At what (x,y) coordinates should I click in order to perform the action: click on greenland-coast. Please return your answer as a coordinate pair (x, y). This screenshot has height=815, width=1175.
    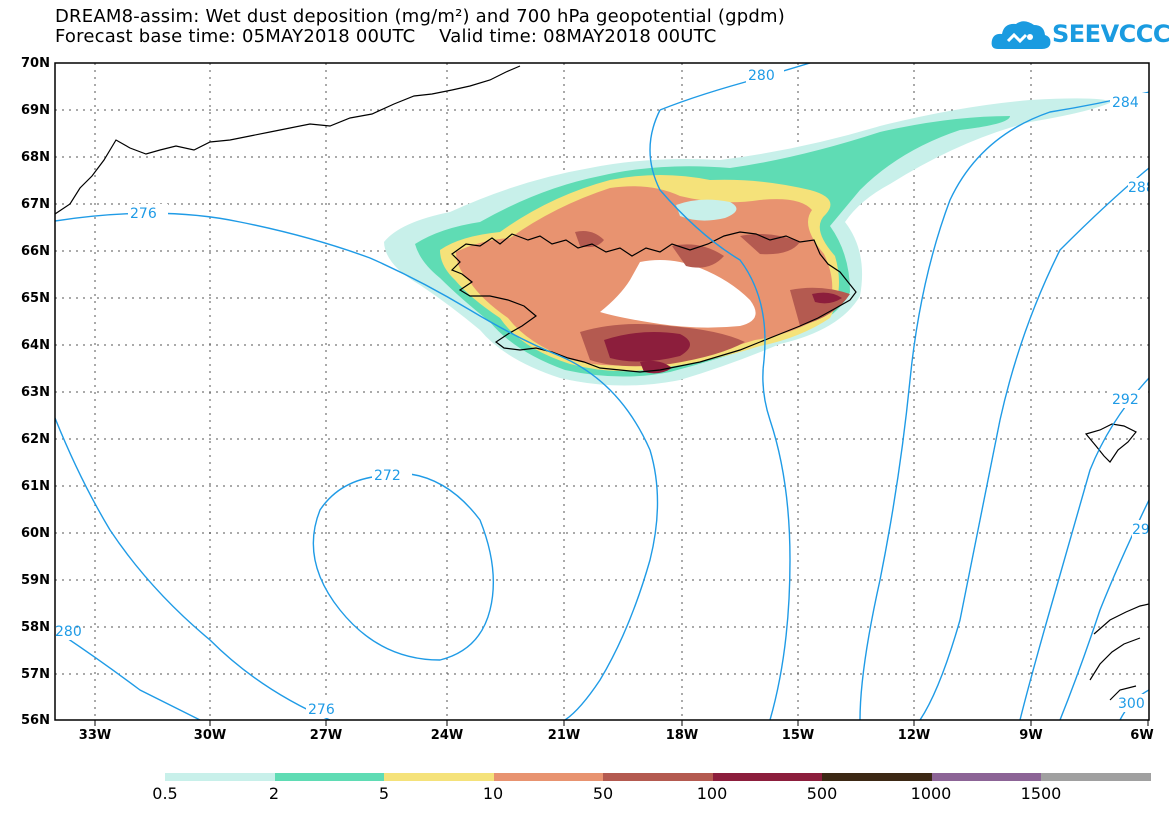
    Looking at the image, I should click on (288, 140).